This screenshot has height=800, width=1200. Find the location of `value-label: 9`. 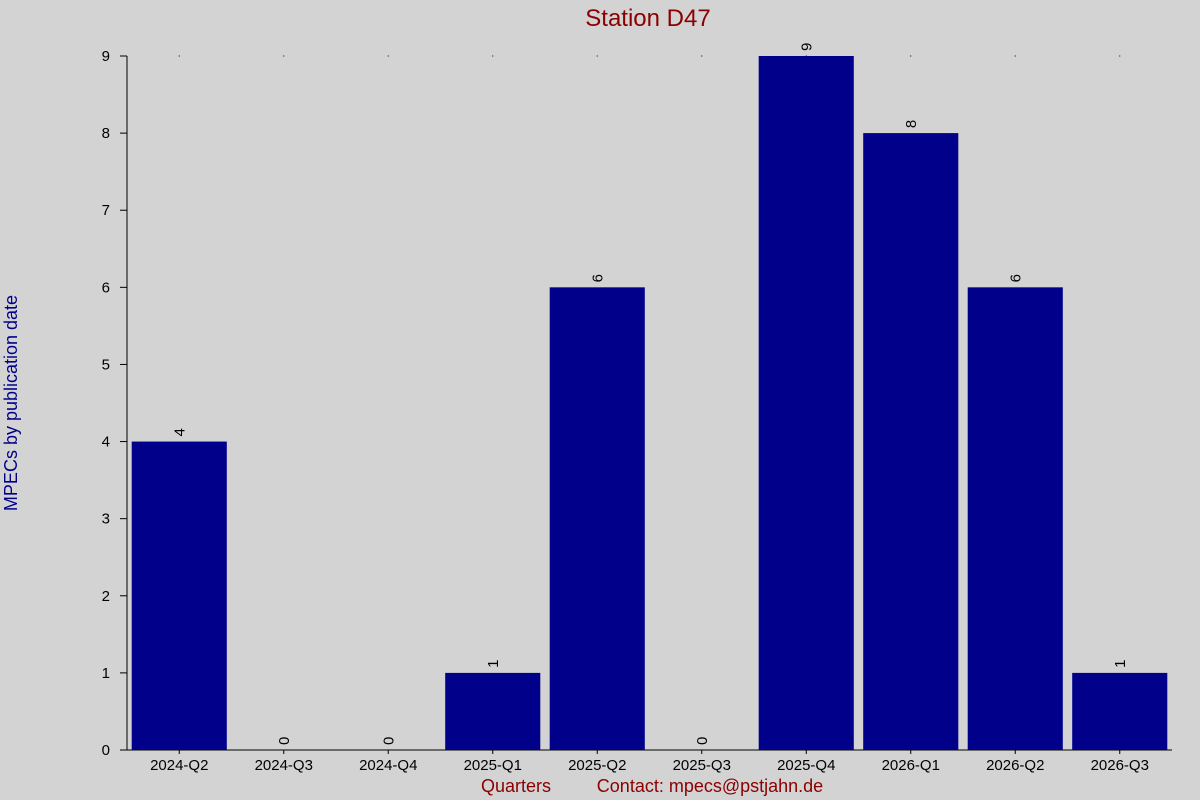

value-label: 9 is located at coordinates (806, 47).